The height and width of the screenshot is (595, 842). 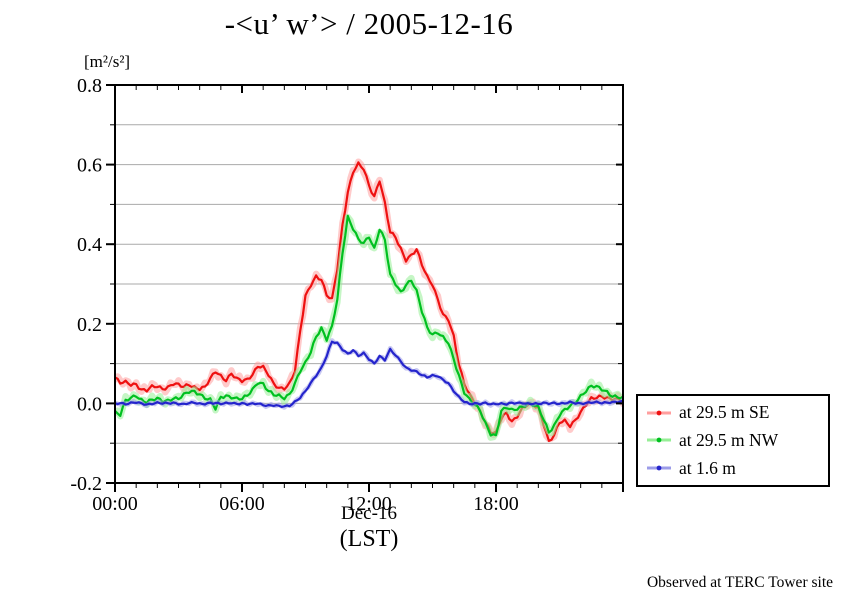 I want to click on legend-item-label: at 29.5 m SE, so click(x=724, y=412).